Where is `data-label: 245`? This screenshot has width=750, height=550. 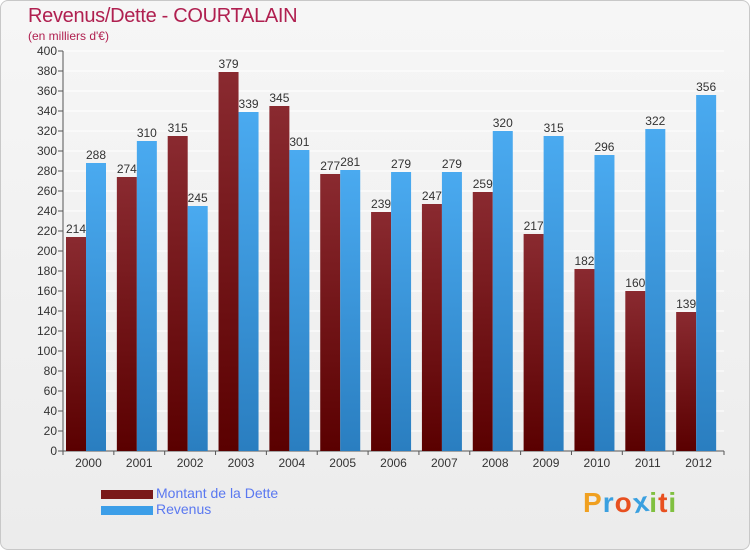
data-label: 245 is located at coordinates (198, 198).